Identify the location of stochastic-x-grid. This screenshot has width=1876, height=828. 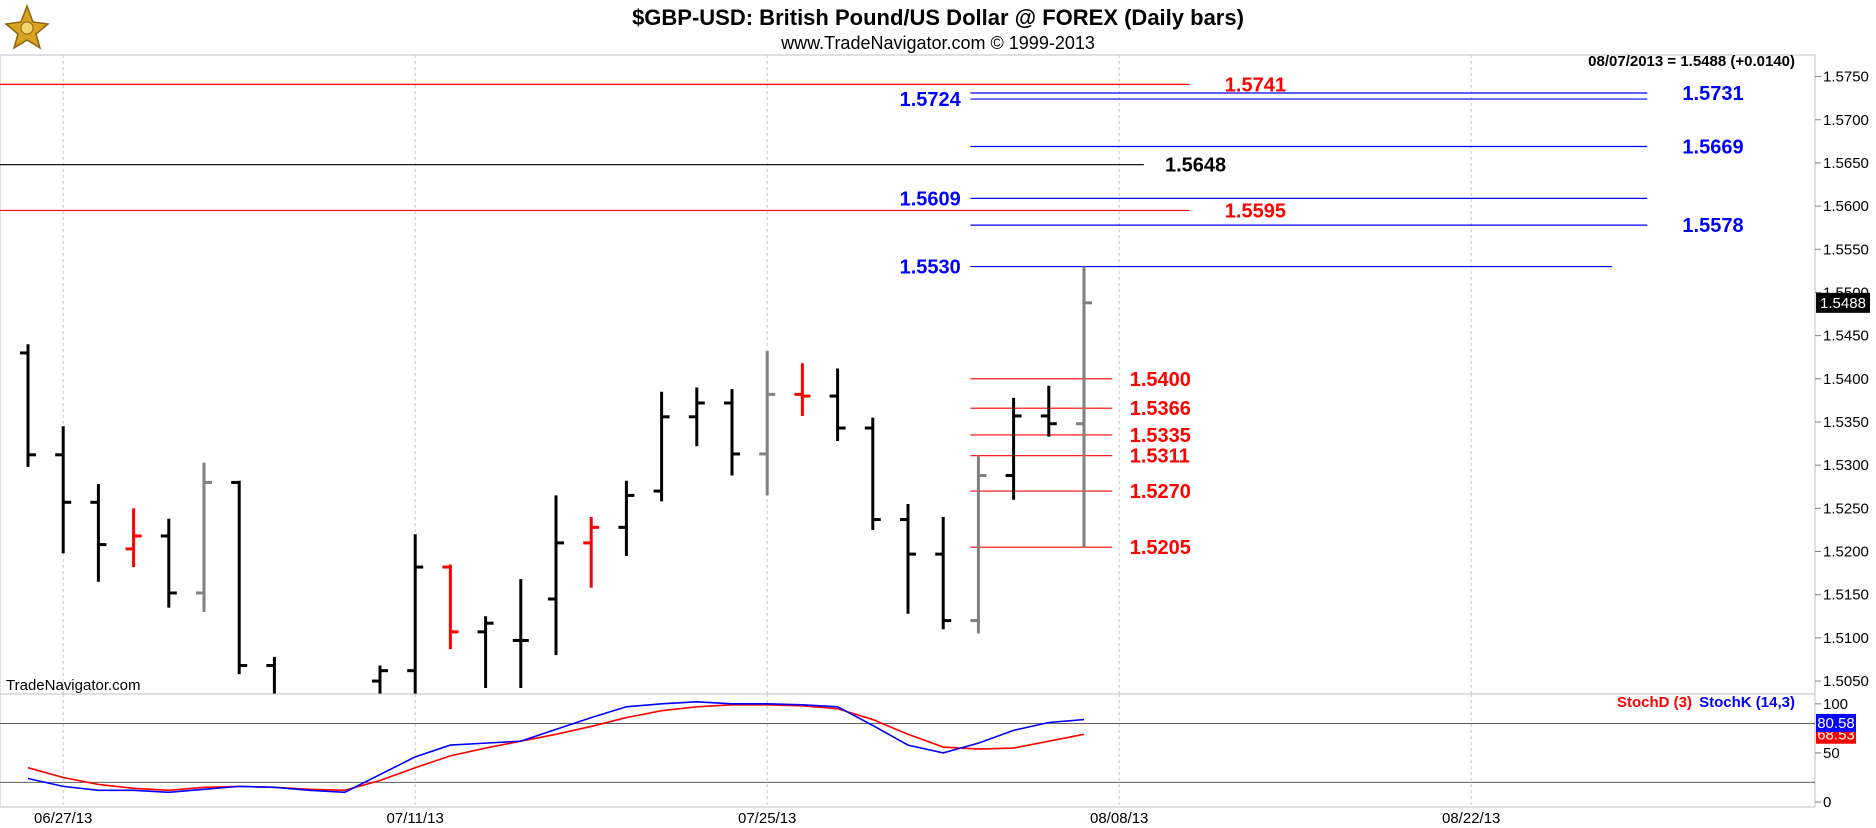
(767, 750).